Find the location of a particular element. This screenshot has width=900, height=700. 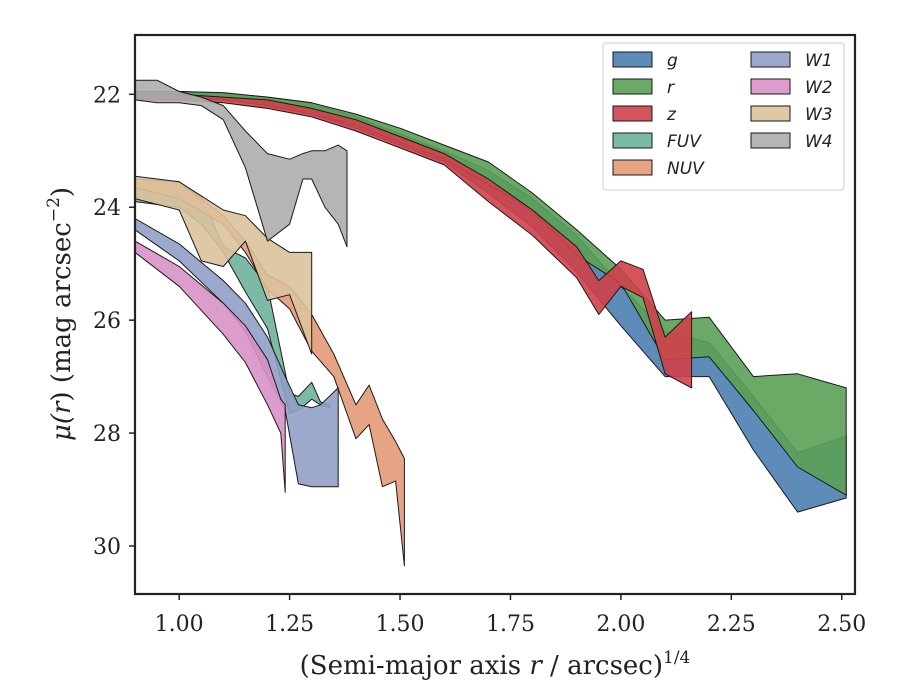

legend-swatch-w1 is located at coordinates (770, 59).